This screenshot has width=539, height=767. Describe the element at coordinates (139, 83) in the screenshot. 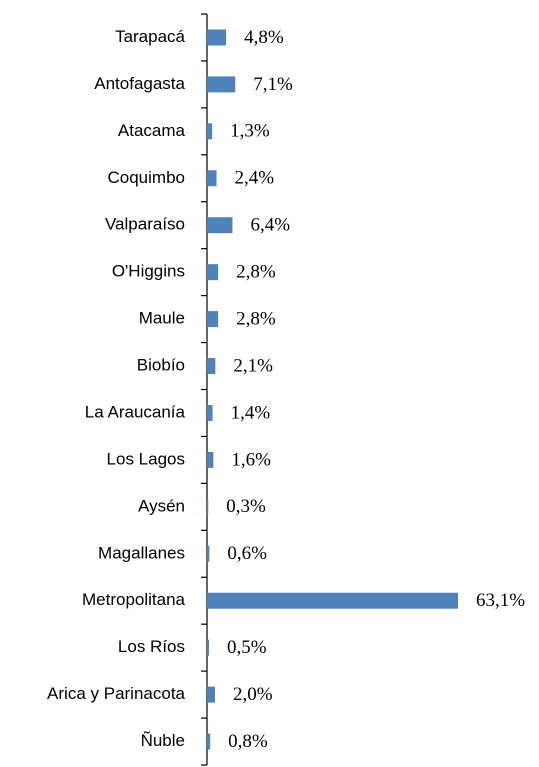

I see `category-label: Antofagasta` at that location.